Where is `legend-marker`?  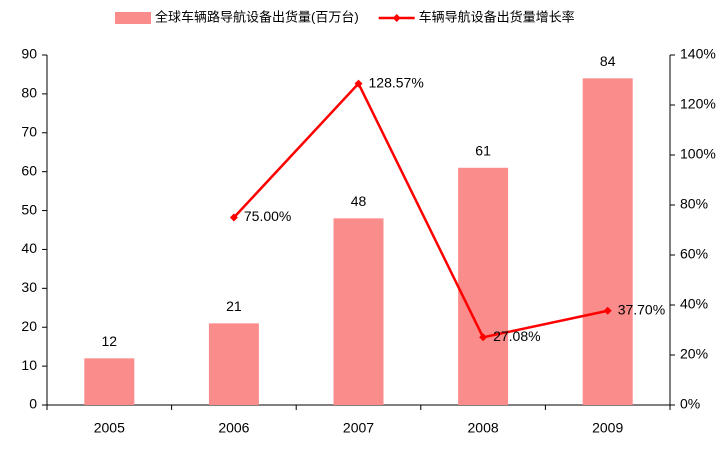
legend-marker is located at coordinates (396, 18).